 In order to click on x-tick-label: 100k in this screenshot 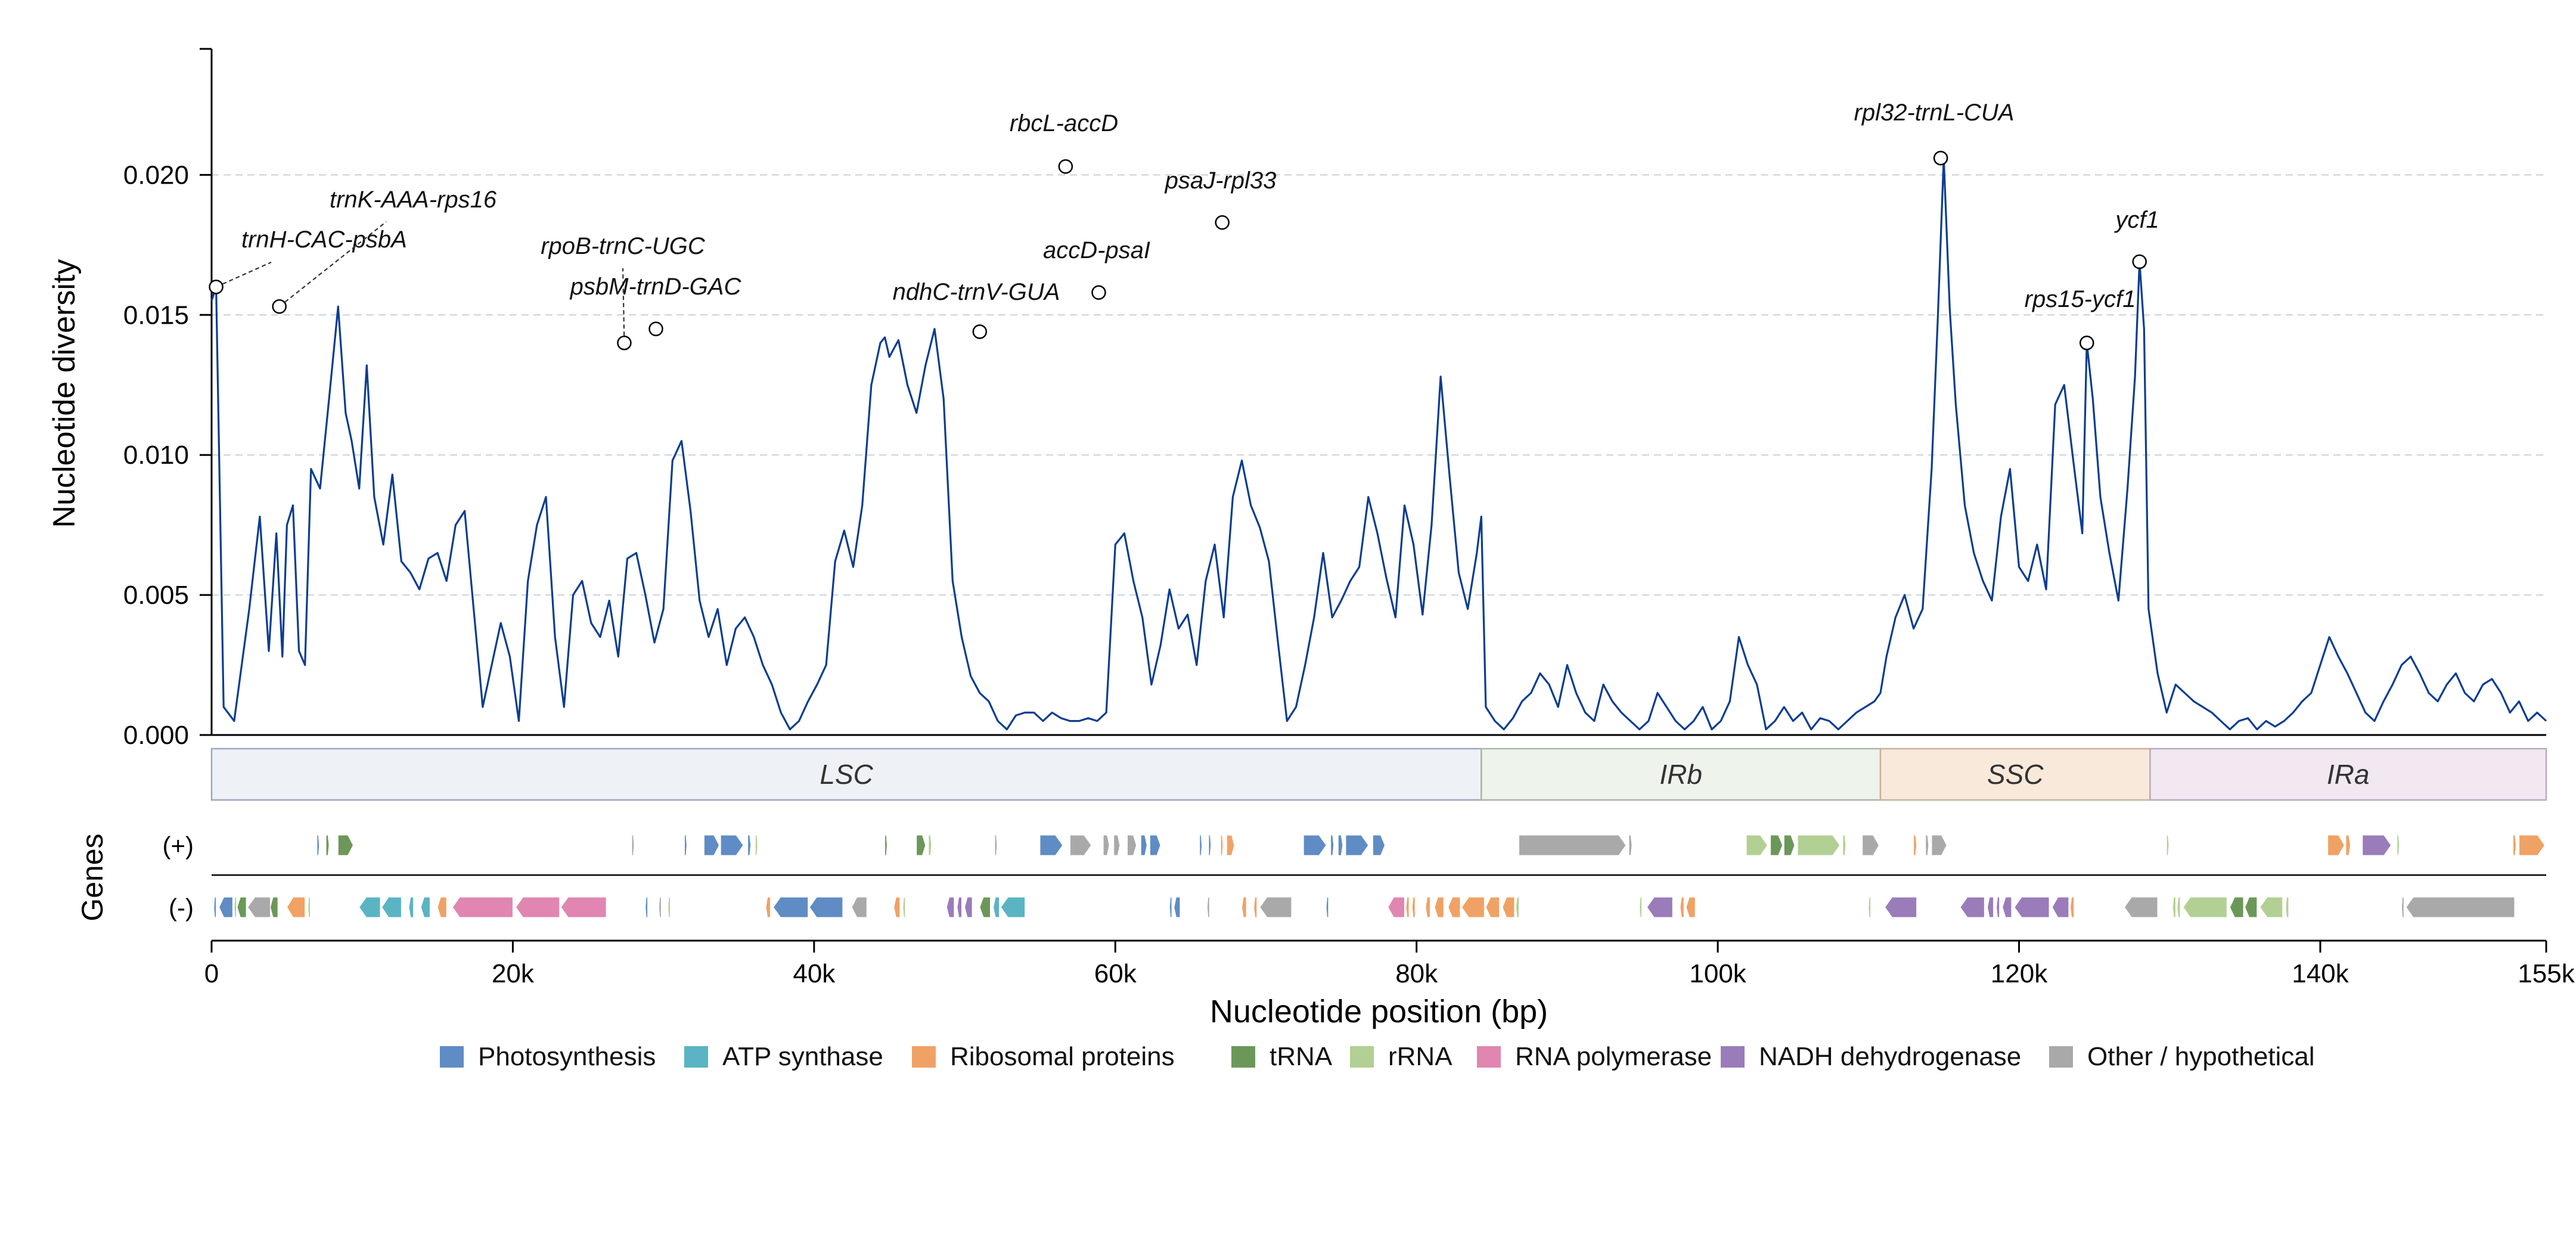, I will do `click(1718, 973)`.